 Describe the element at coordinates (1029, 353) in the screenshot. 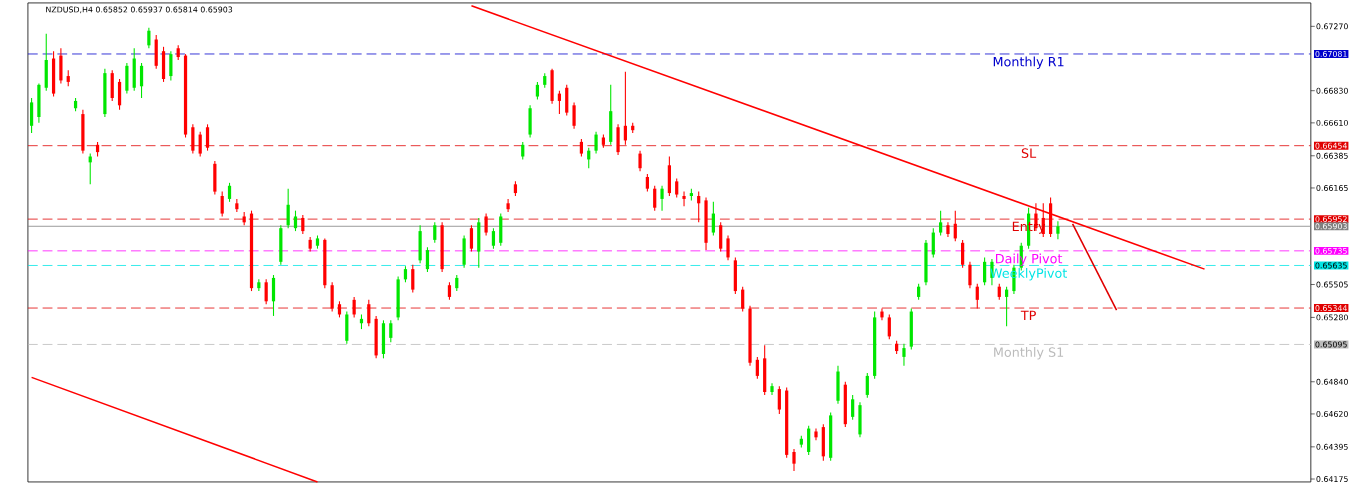

I see `ref-line-label: Monthly S1` at that location.